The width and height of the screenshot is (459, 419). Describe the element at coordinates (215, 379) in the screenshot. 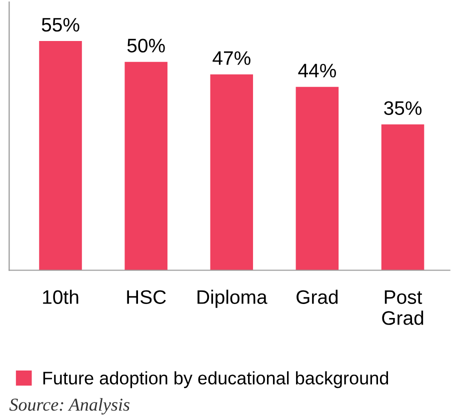

I see `legend-label: Future adoption by educational background` at that location.